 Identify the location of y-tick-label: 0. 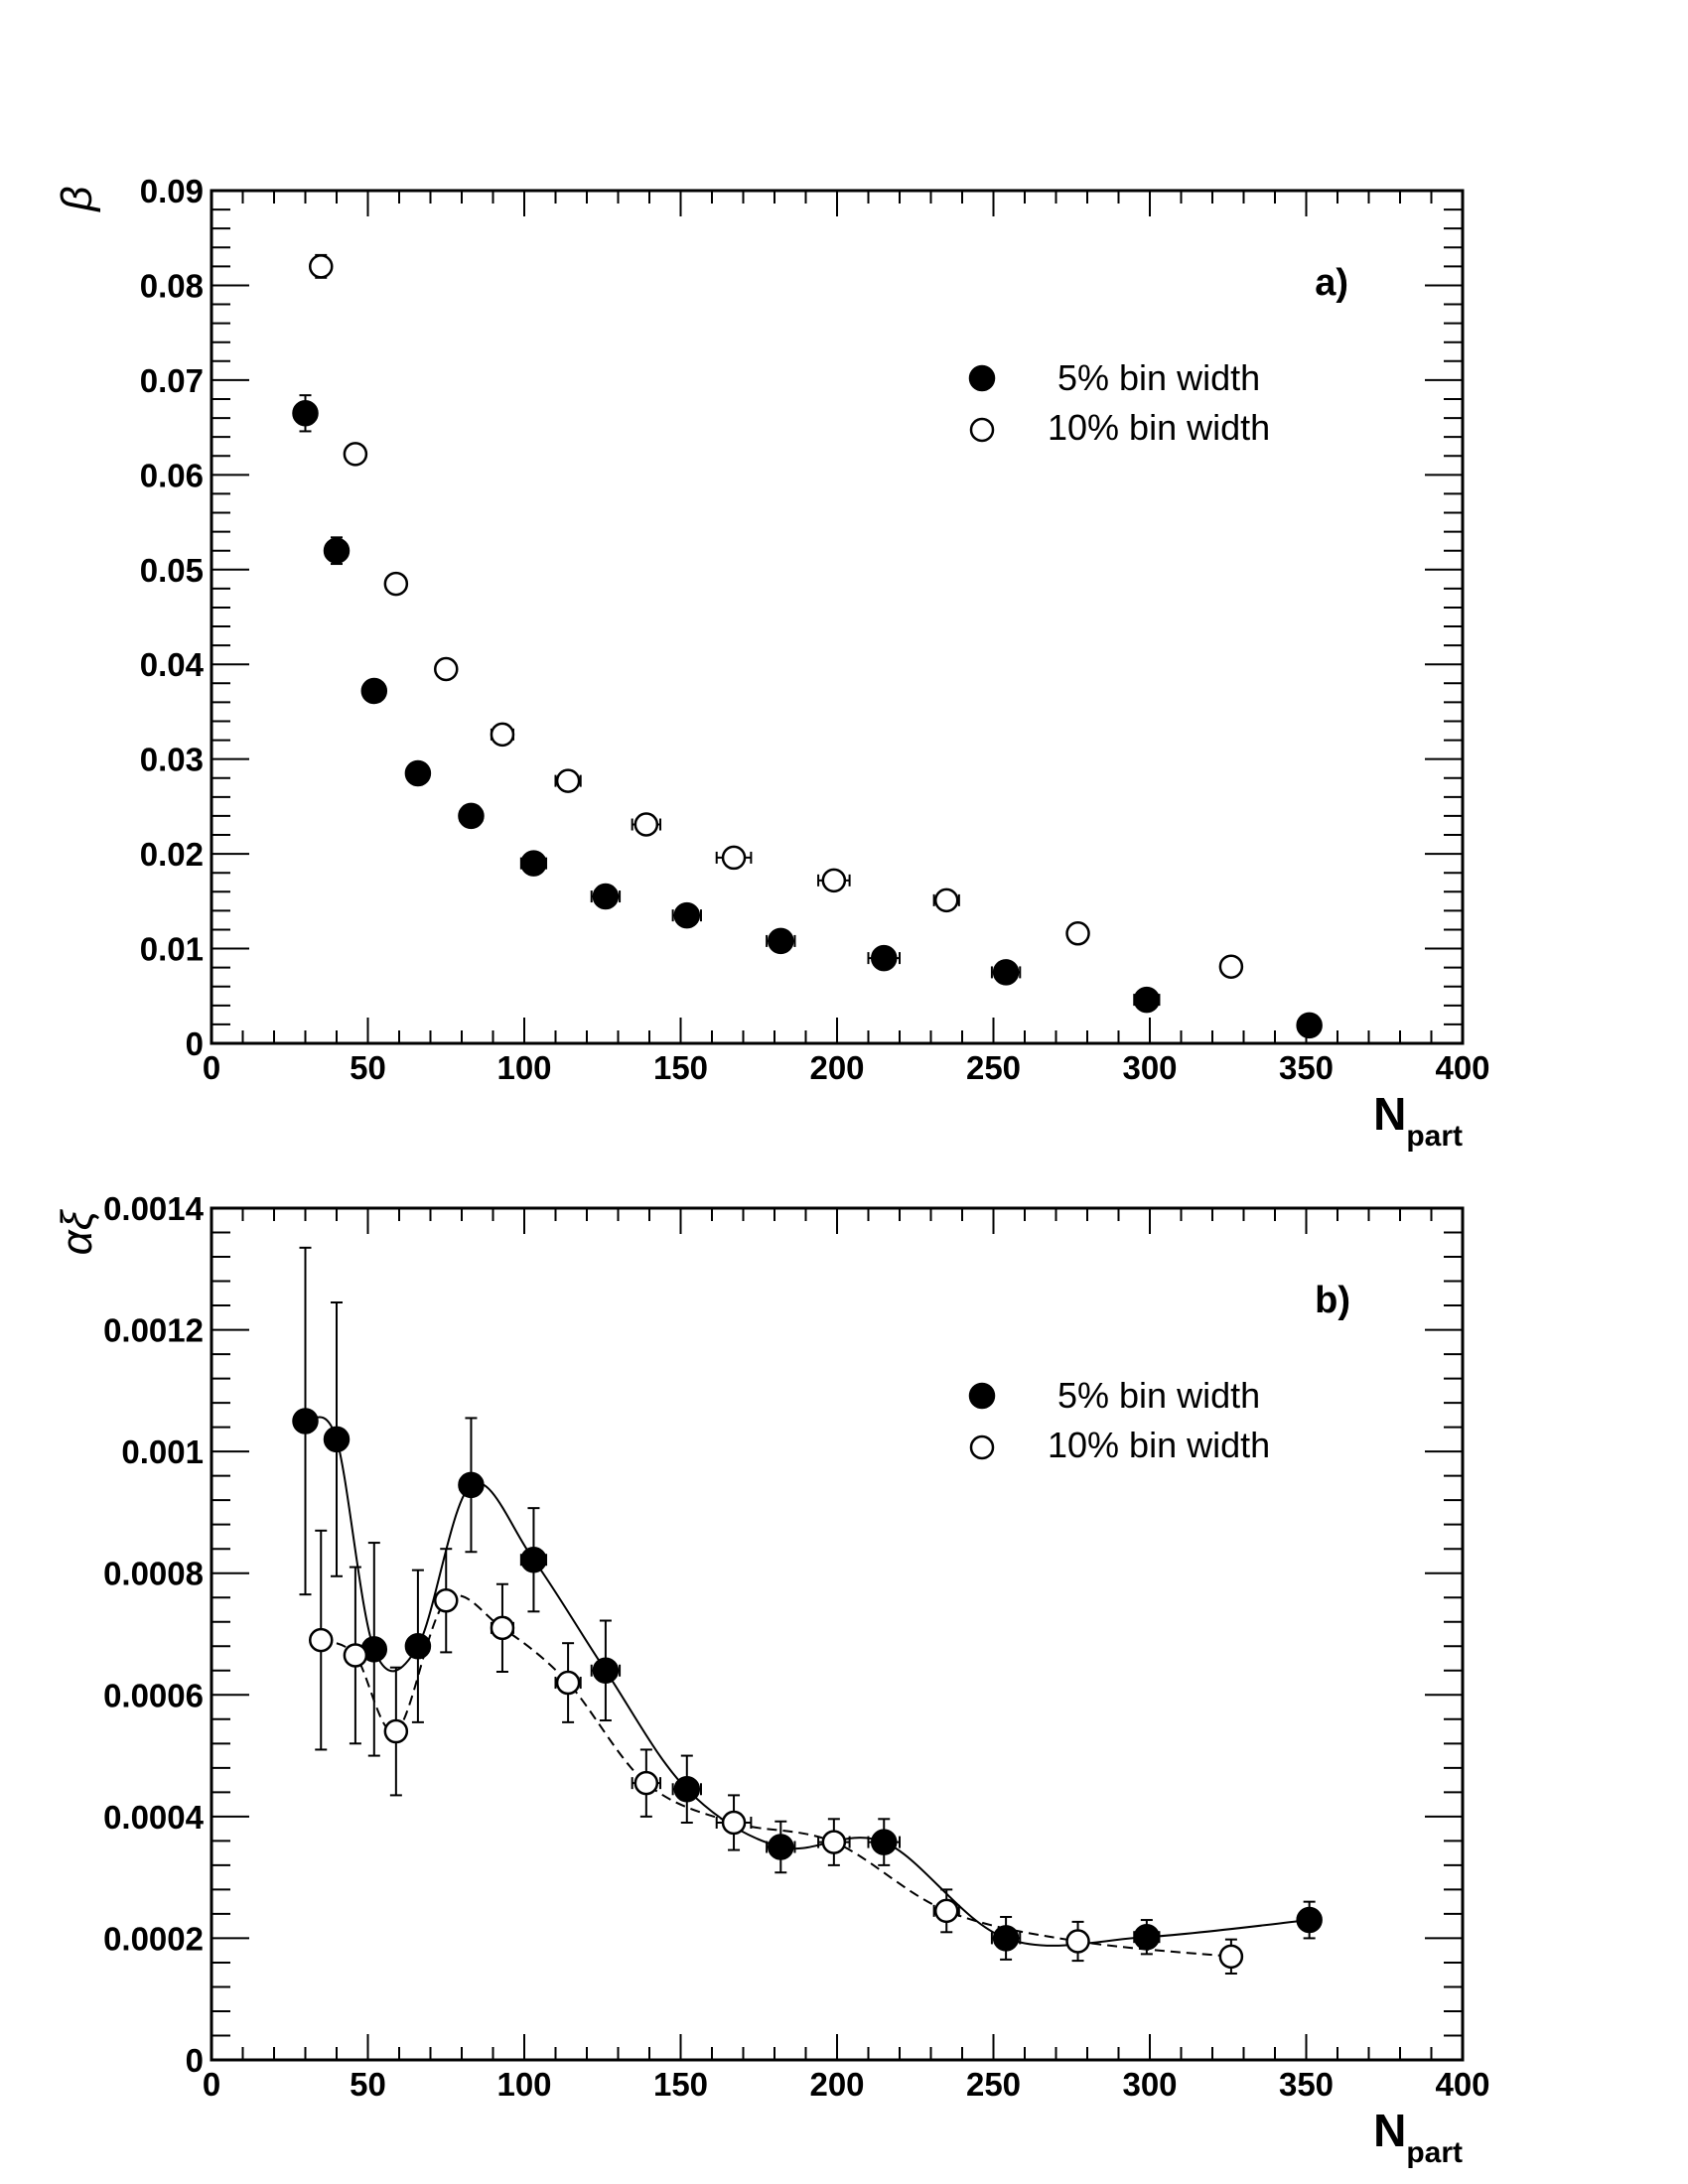
(195, 2060).